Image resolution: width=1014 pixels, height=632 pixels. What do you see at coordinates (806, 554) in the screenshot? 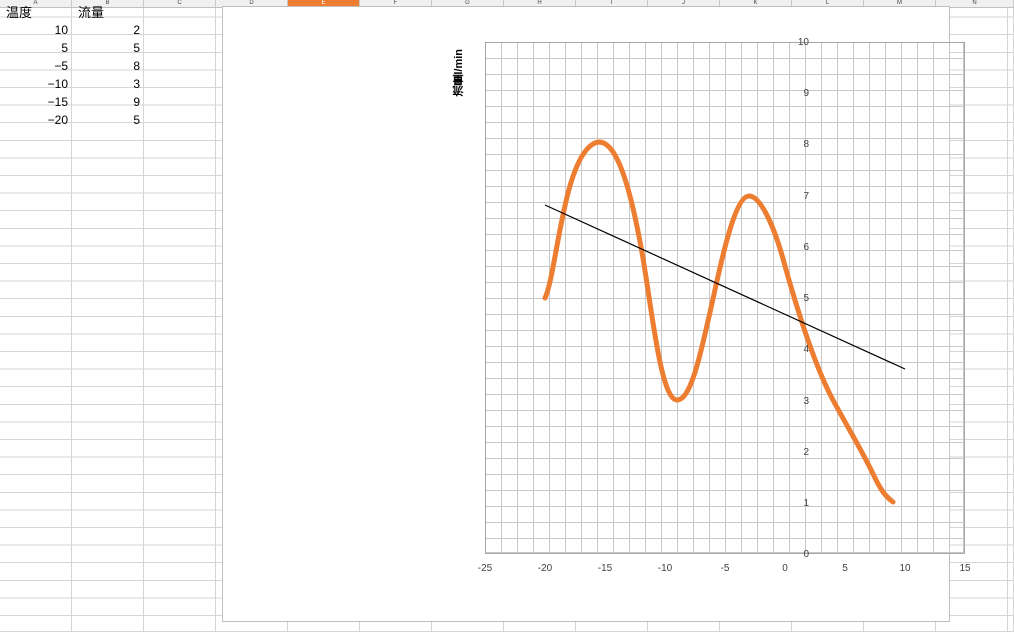
I see `ytick-0: 0` at bounding box center [806, 554].